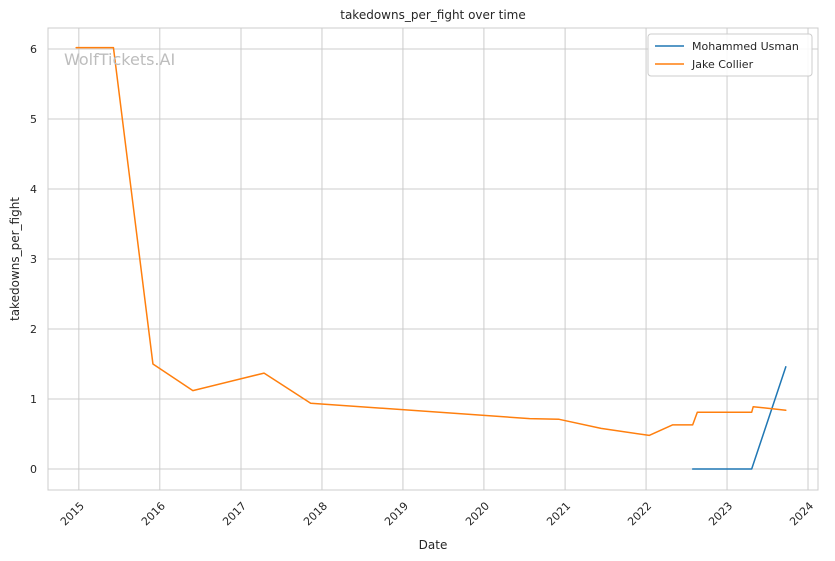  What do you see at coordinates (477, 513) in the screenshot?
I see `x-tick-label-2020: 2020` at bounding box center [477, 513].